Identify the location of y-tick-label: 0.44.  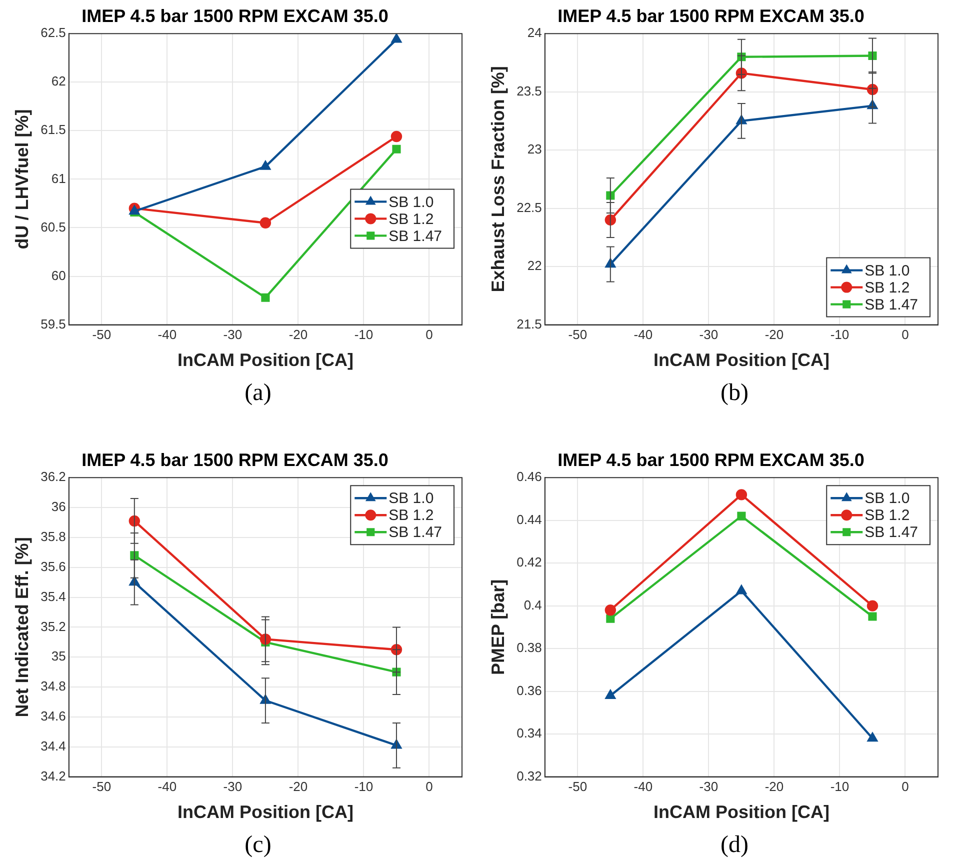
(529, 519).